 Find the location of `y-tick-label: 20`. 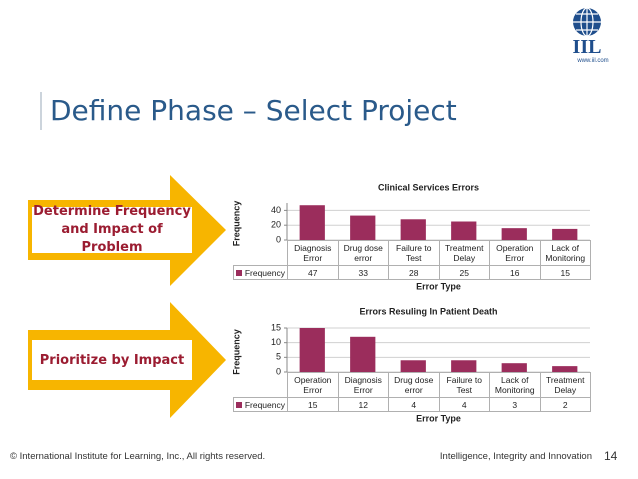

y-tick-label: 20 is located at coordinates (276, 225).